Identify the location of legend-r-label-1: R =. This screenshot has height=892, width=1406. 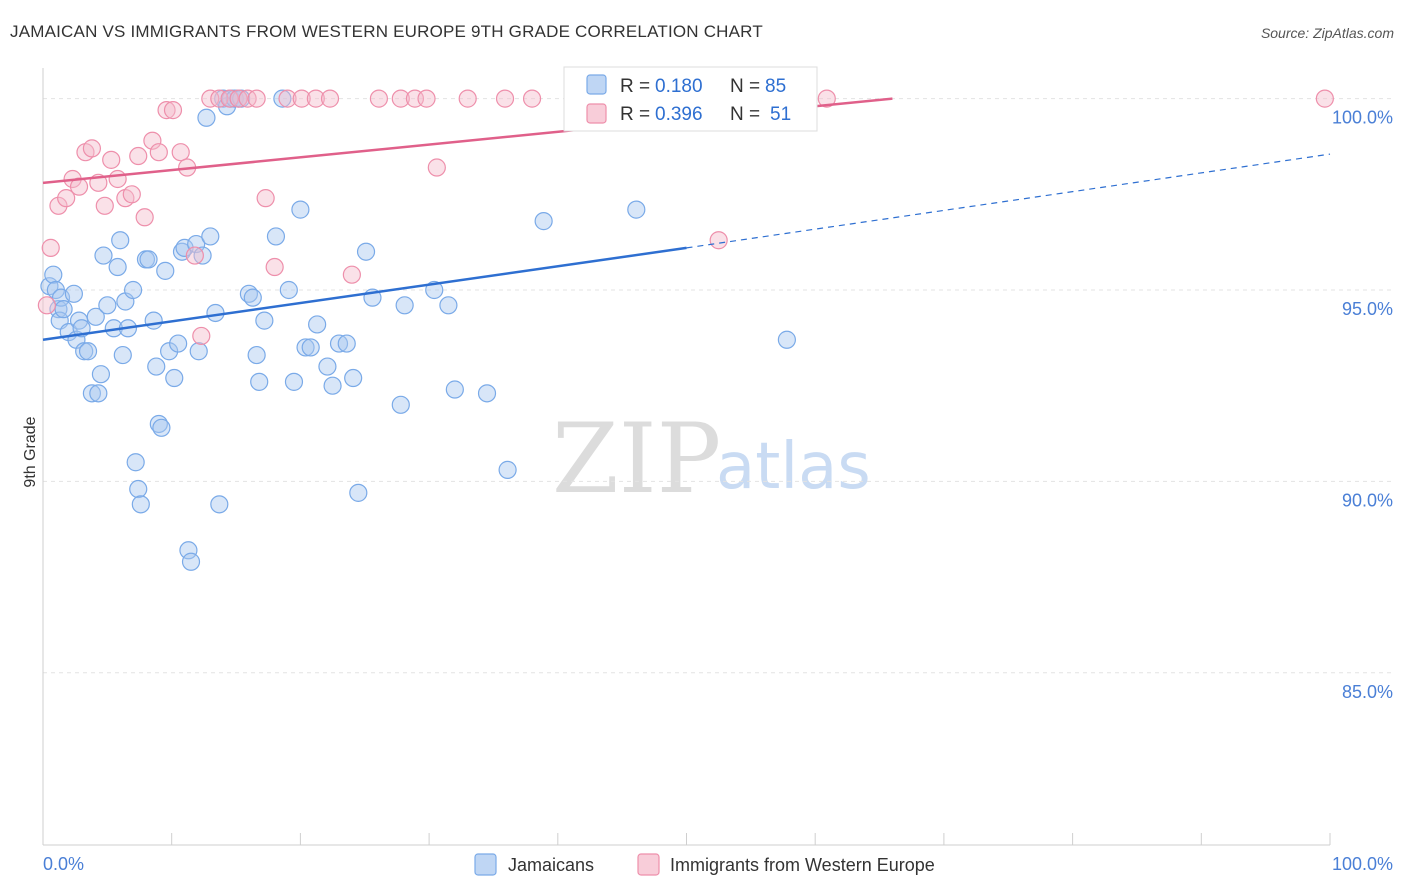
(635, 86).